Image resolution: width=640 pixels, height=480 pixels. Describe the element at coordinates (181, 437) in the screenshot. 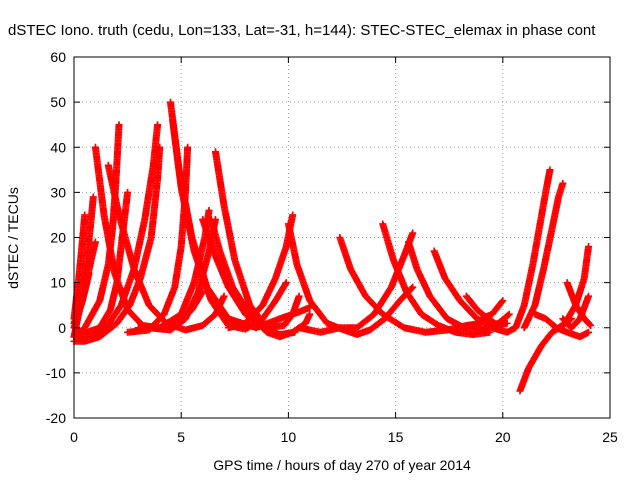

I see `x-tick-label: 5` at that location.